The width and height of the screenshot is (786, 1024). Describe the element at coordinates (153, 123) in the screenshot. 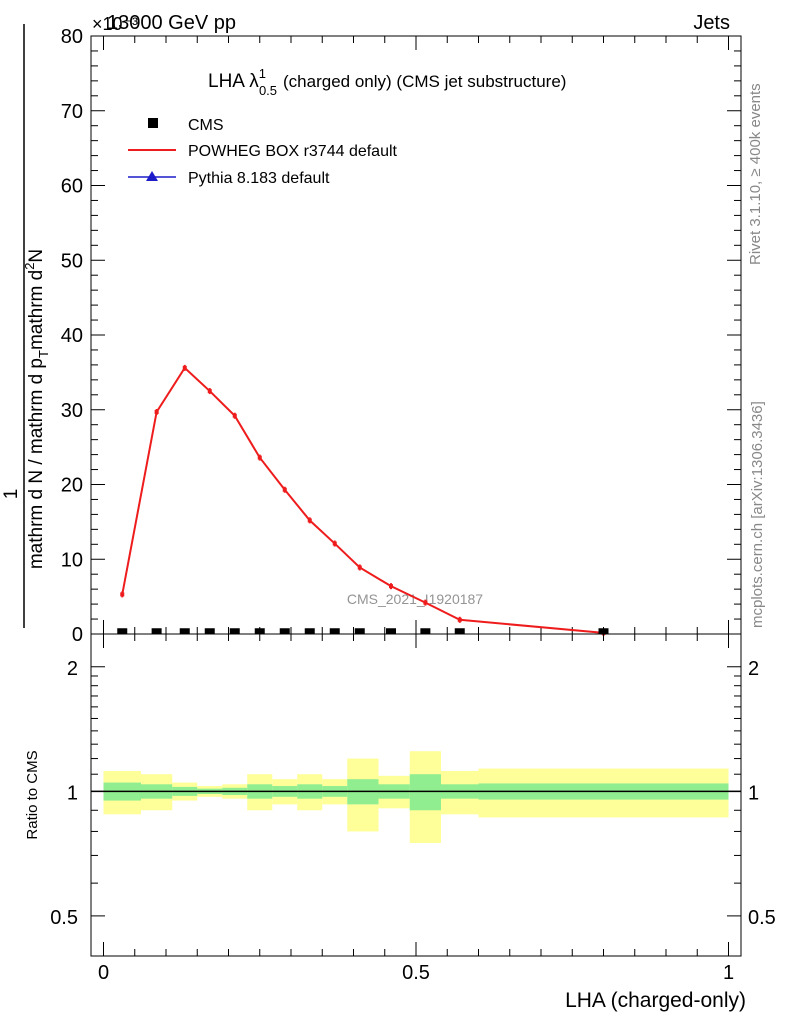

I see `legend-cms-marker` at that location.